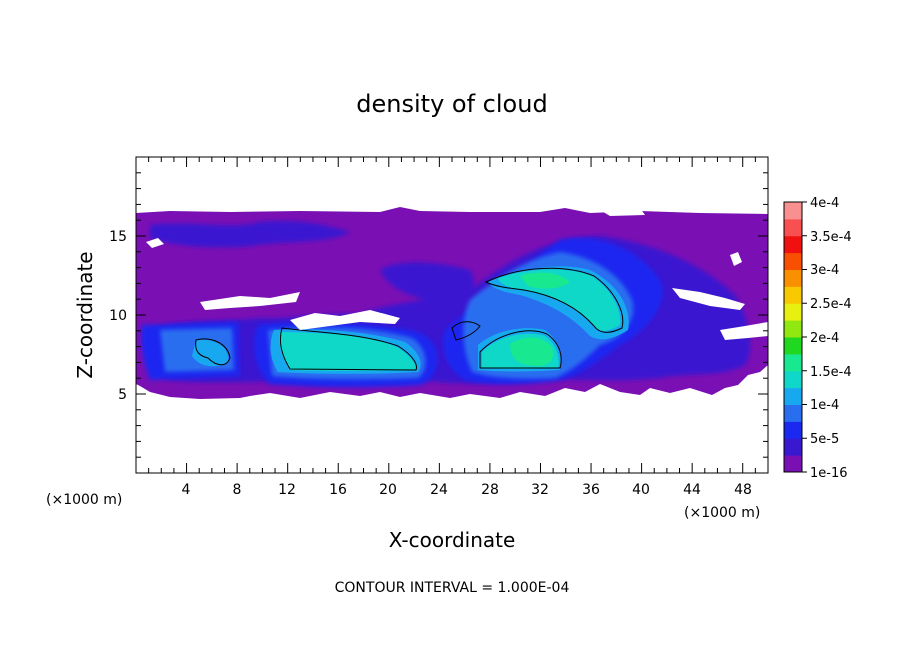 Image resolution: width=904 pixels, height=654 pixels. I want to click on colorbar, so click(793, 337).